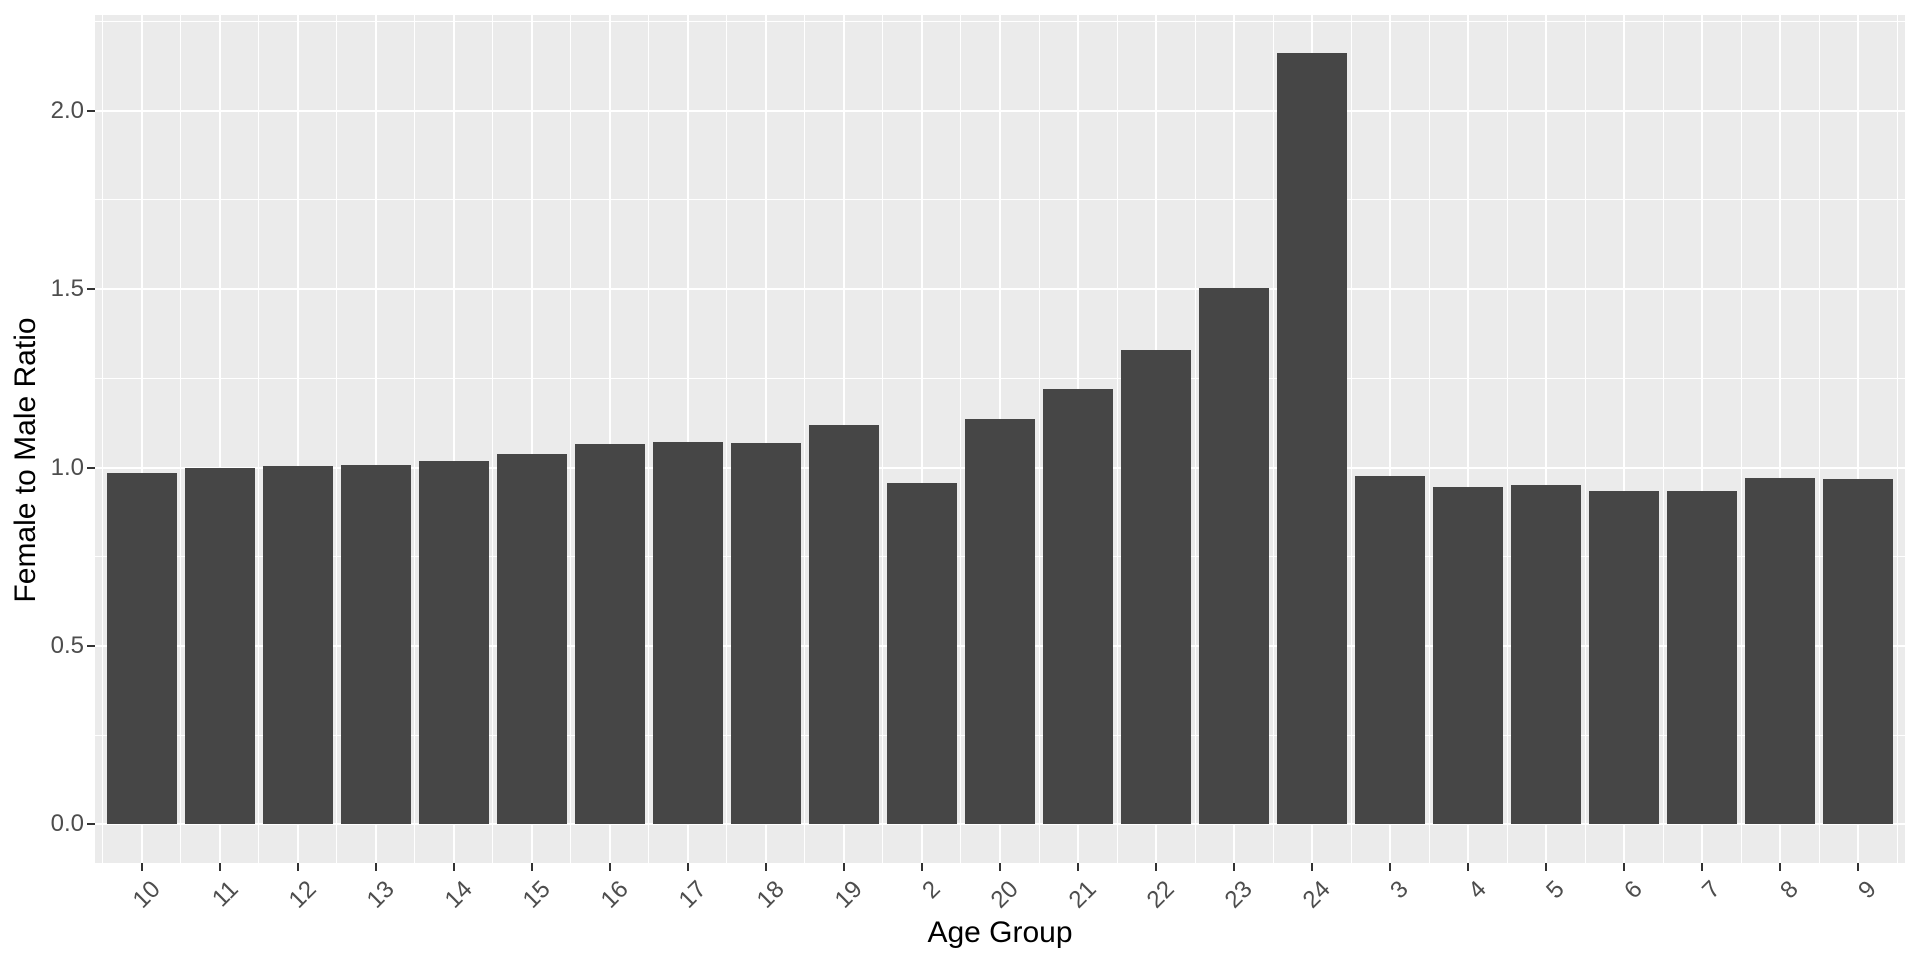 The width and height of the screenshot is (1920, 960). Describe the element at coordinates (458, 894) in the screenshot. I see `x-axis-tick-label: 14` at that location.